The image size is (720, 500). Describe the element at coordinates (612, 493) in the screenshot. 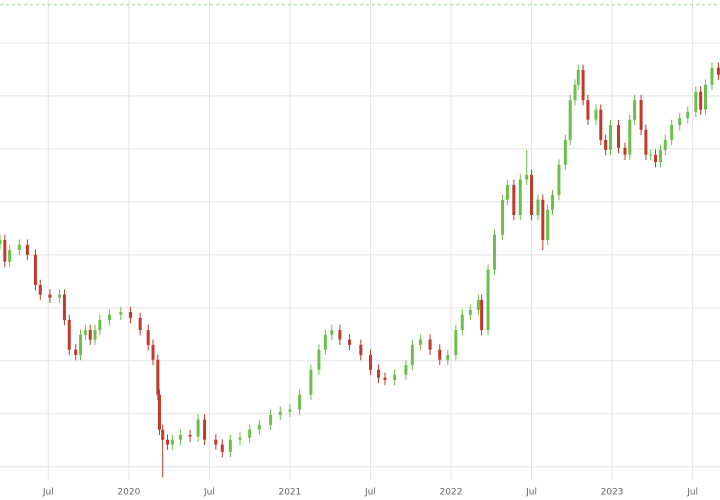

I see `x-tick-label: 2023` at that location.